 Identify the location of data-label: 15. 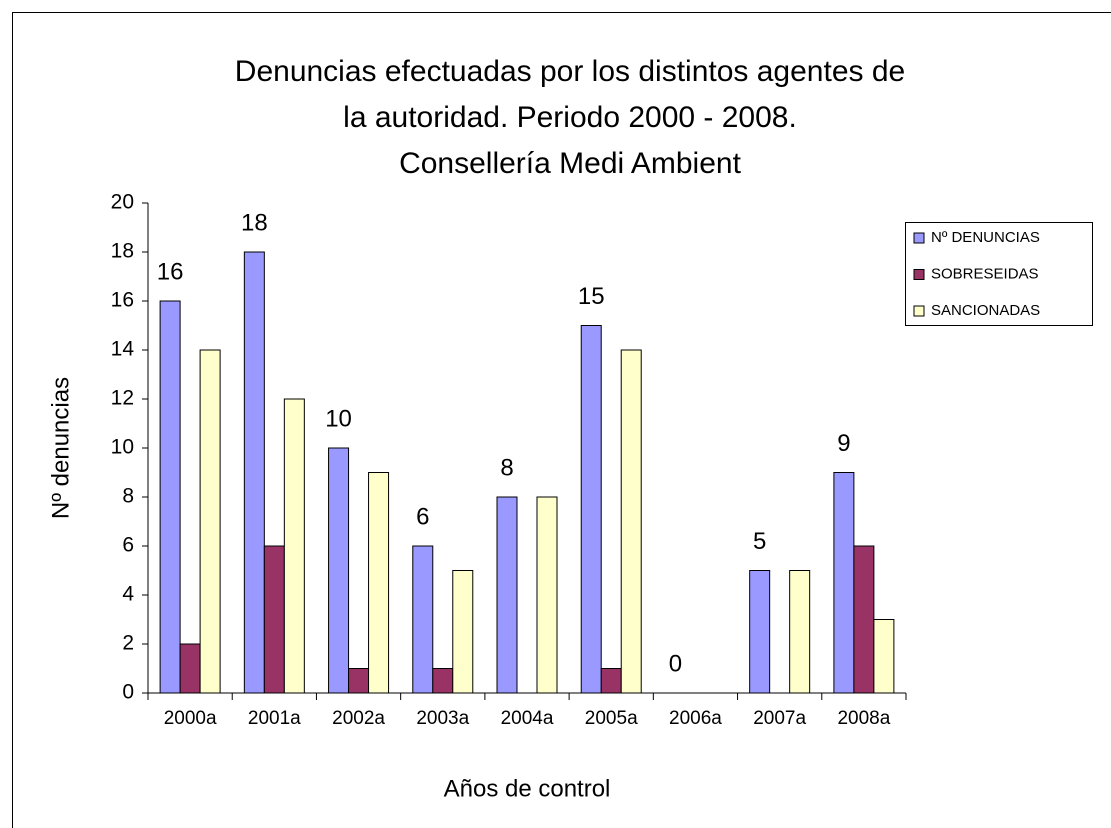
(591, 296).